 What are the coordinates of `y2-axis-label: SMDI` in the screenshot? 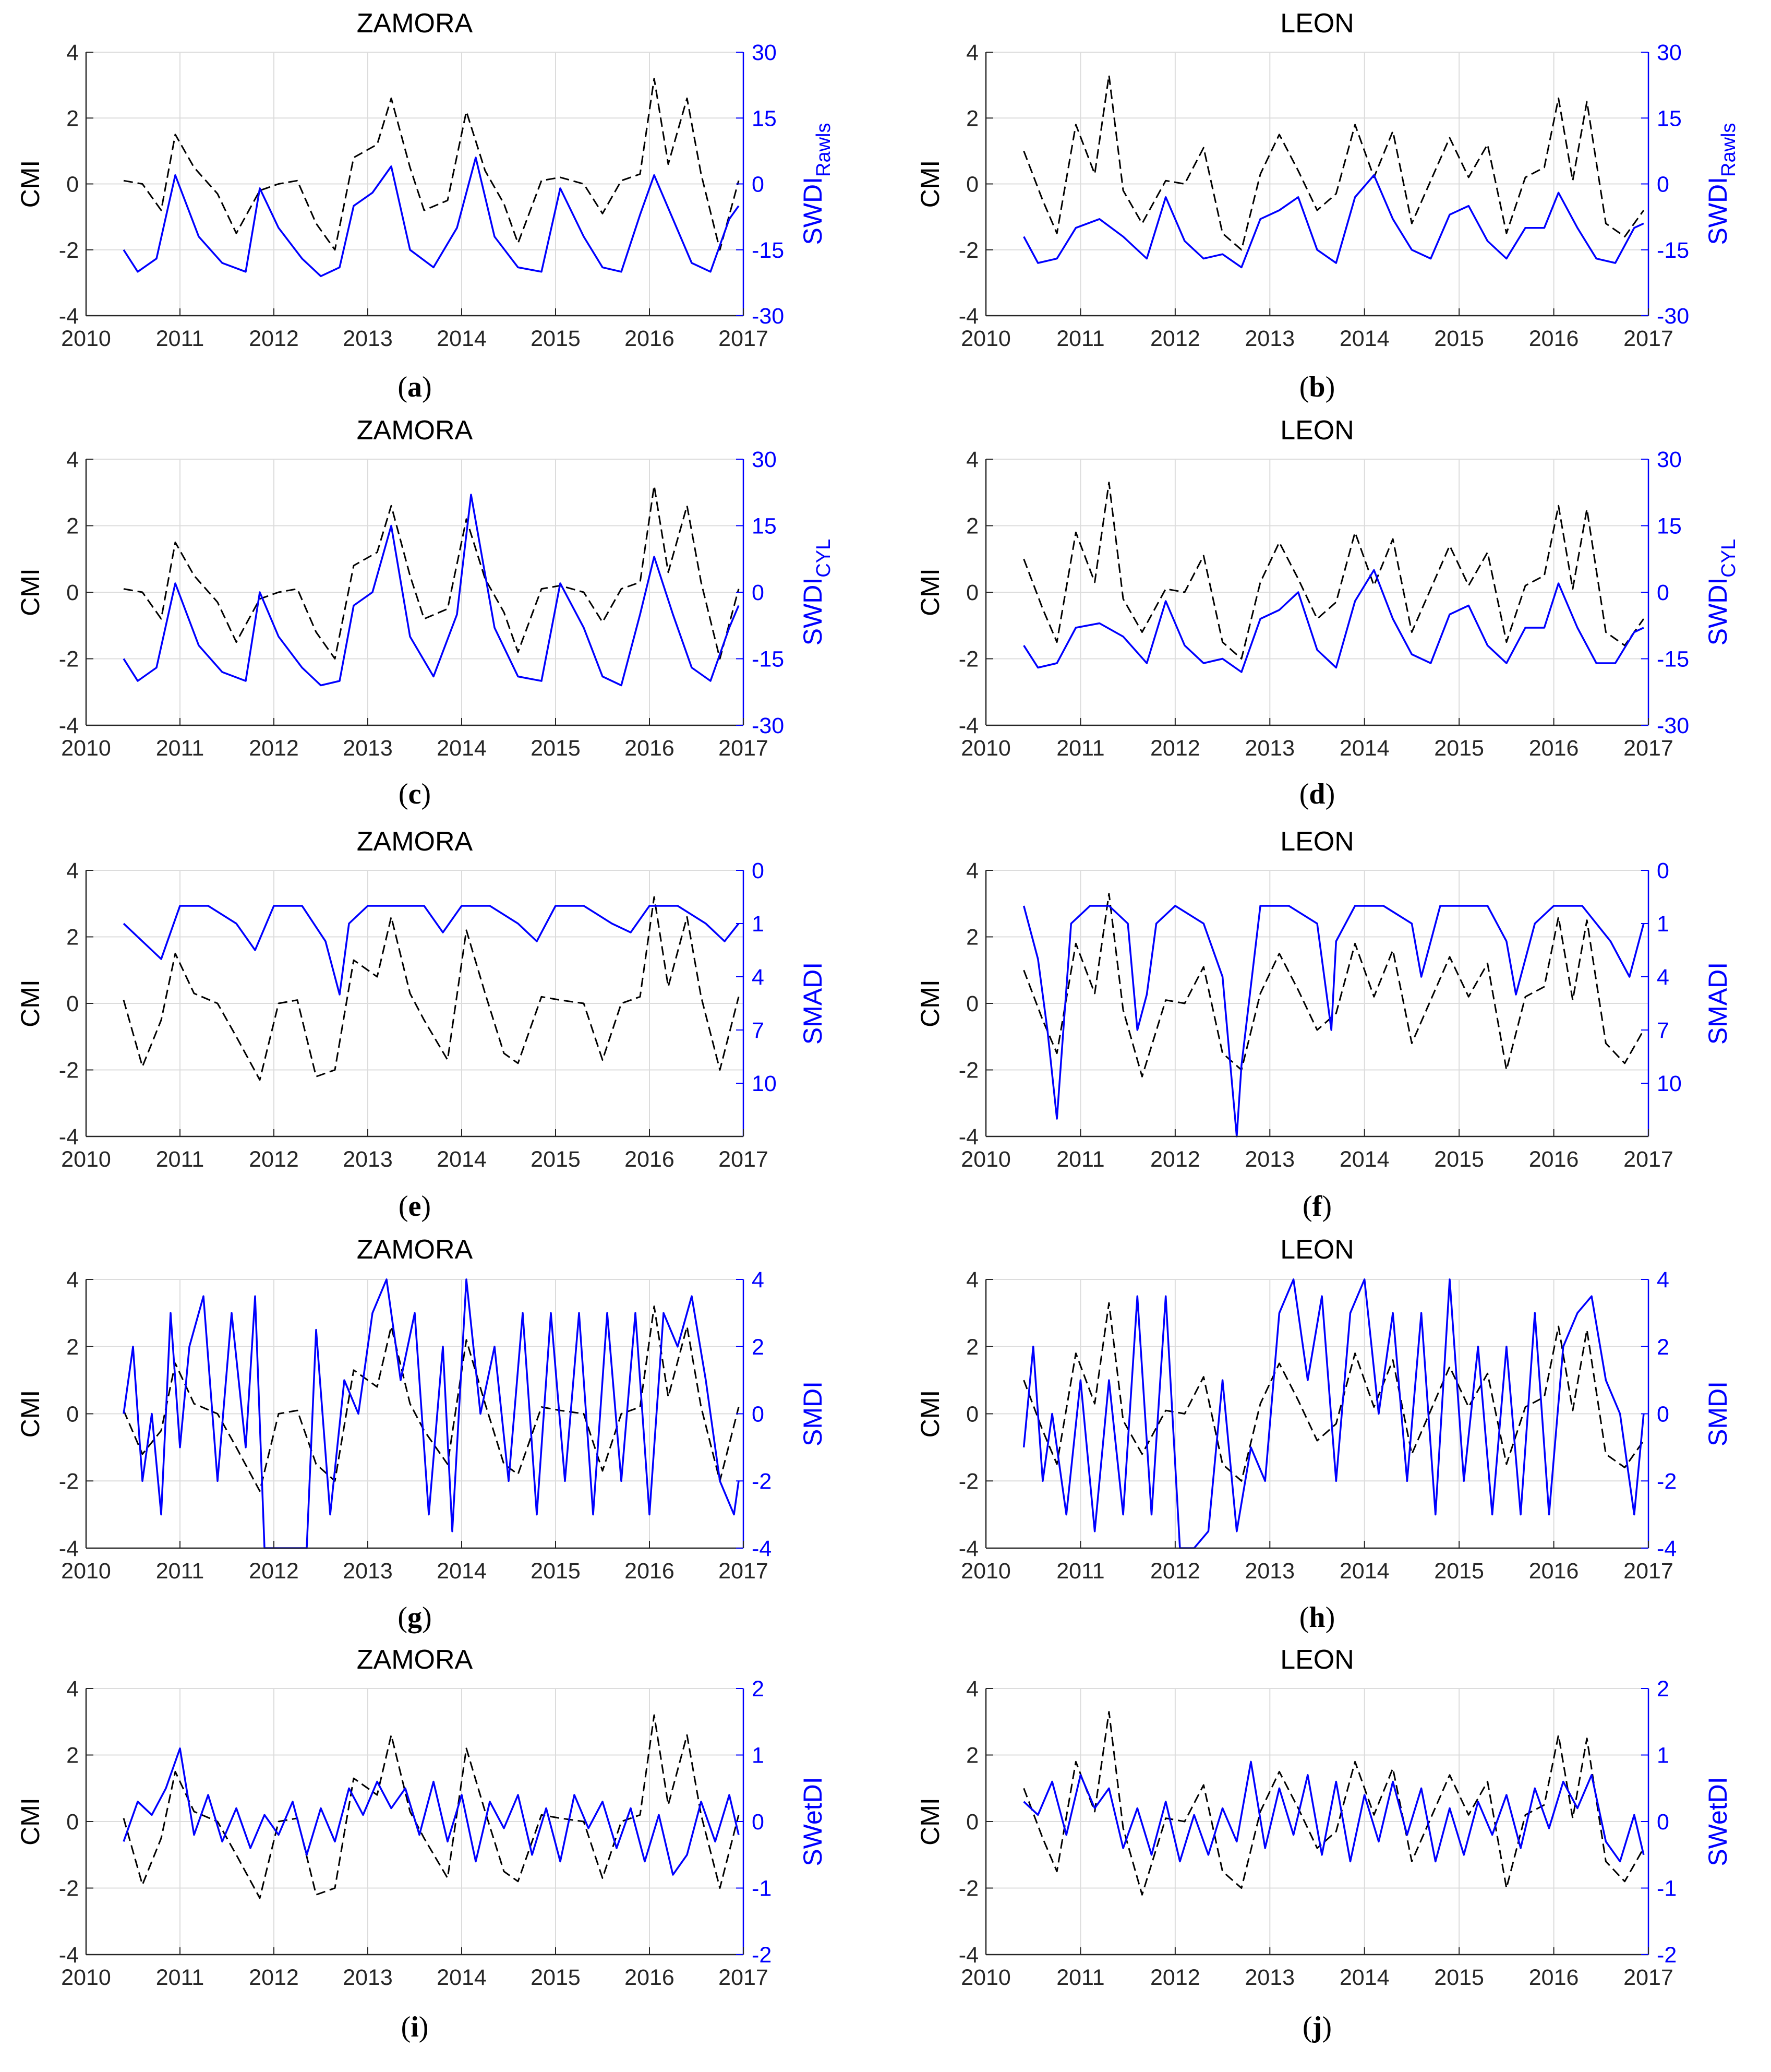 It's located at (1717, 1413).